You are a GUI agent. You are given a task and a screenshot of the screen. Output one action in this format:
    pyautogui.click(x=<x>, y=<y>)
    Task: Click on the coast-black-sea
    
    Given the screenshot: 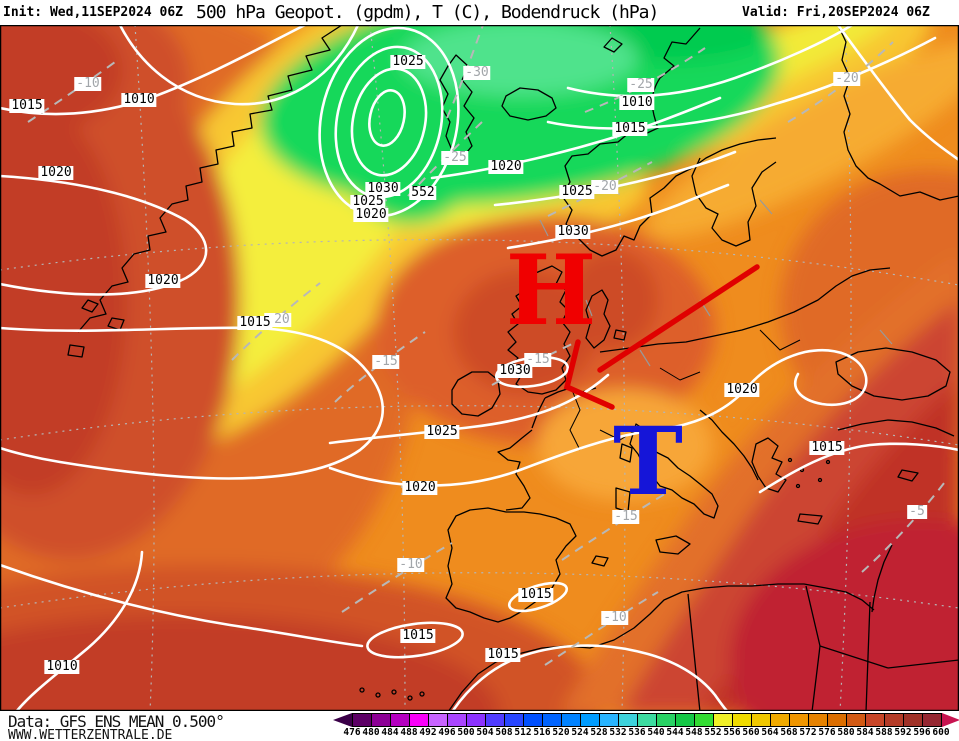 What is the action you would take?
    pyautogui.click(x=893, y=374)
    